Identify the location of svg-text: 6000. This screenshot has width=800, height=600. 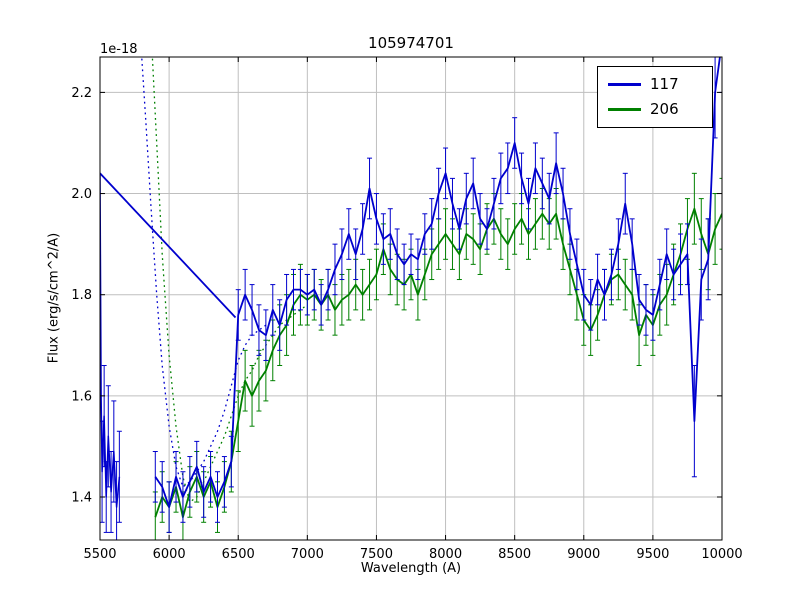
(169, 554).